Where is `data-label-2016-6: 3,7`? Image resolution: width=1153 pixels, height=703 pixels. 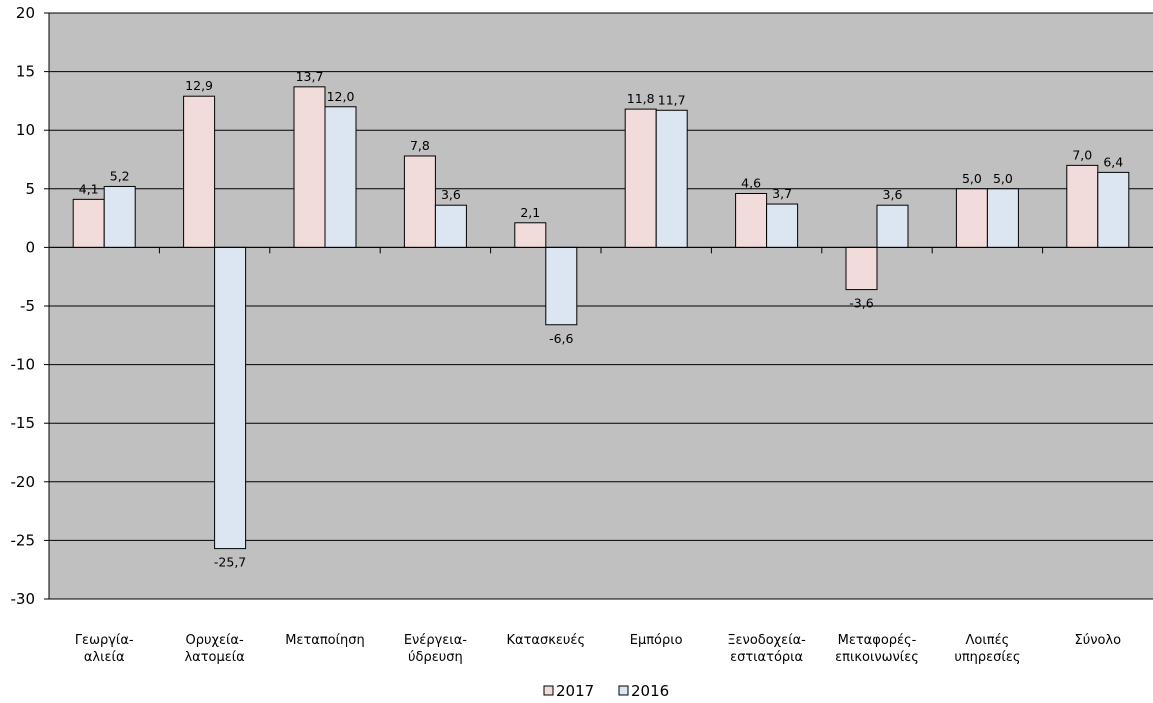 data-label-2016-6: 3,7 is located at coordinates (782, 193).